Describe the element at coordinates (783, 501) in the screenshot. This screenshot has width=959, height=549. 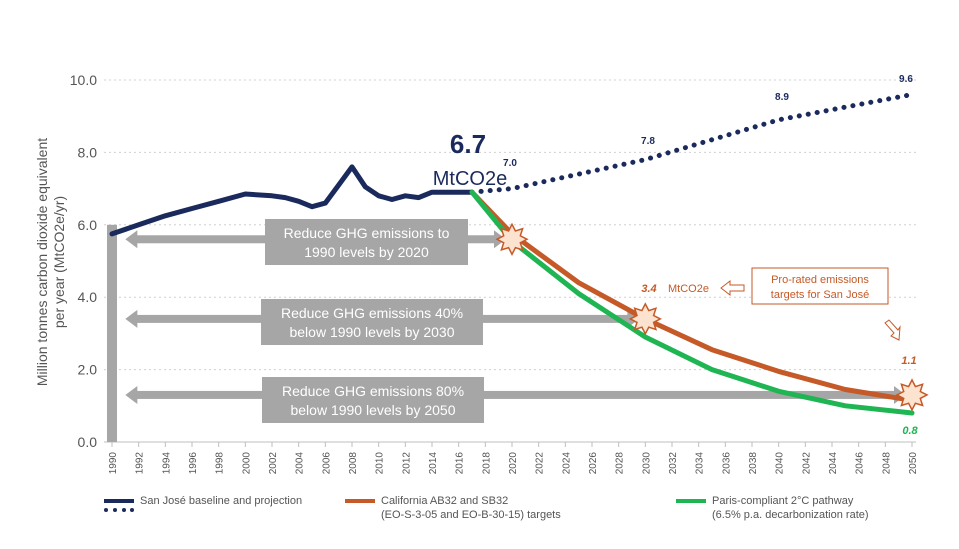
I see `legend-label-line1: Paris-compliant 2°C pathway` at that location.